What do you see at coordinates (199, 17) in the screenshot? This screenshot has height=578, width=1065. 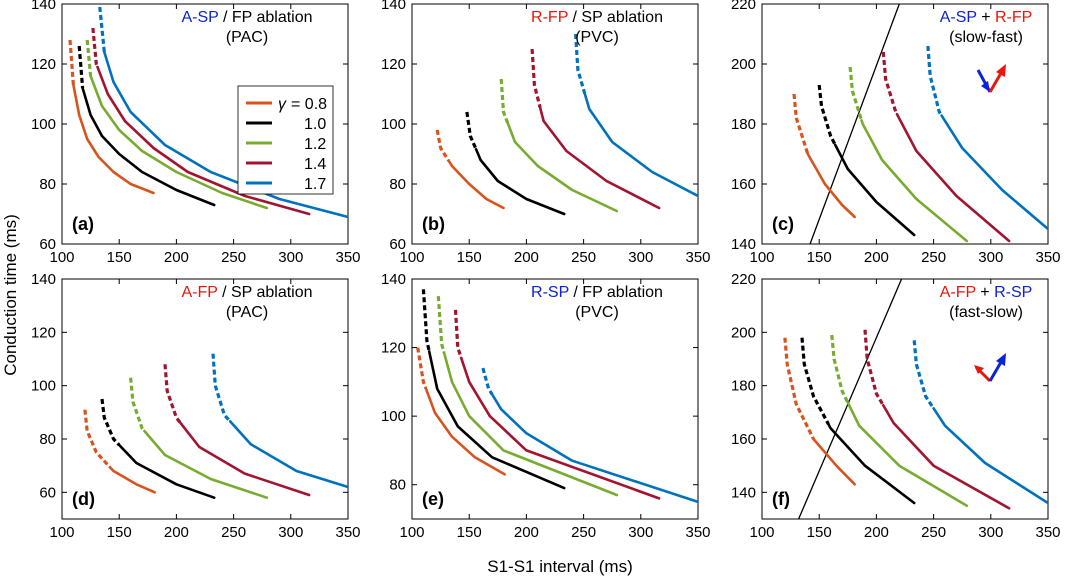 I see `panel-title-part: A-SP` at bounding box center [199, 17].